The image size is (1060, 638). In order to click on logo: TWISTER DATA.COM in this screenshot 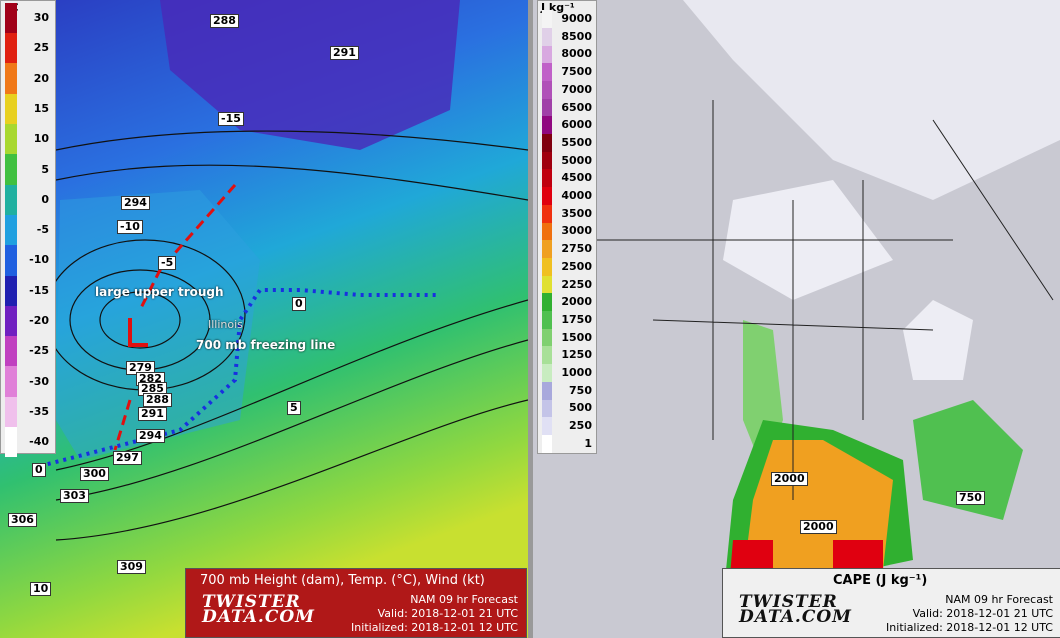, I will do `click(795, 609)`.